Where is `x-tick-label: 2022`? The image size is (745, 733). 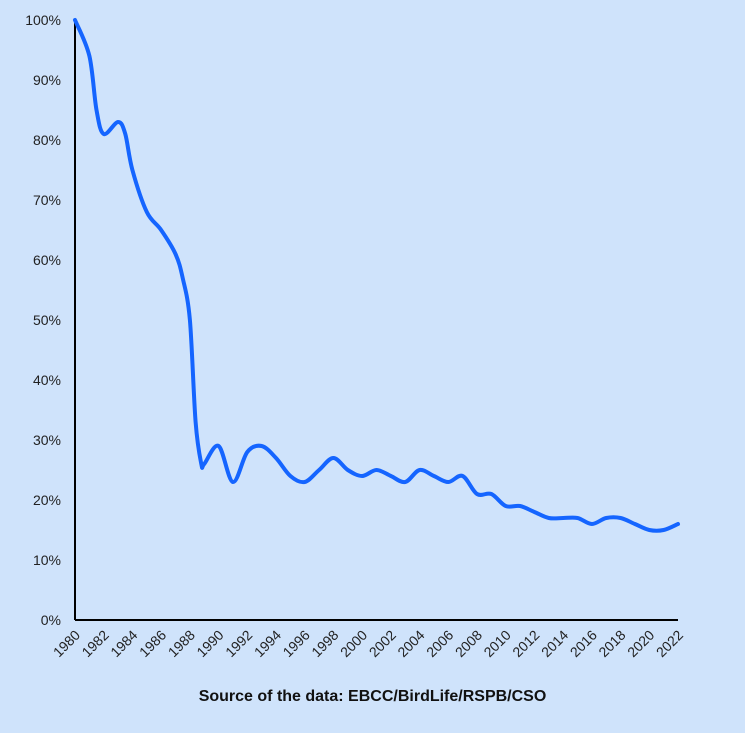
x-tick-label: 2022 is located at coordinates (669, 643).